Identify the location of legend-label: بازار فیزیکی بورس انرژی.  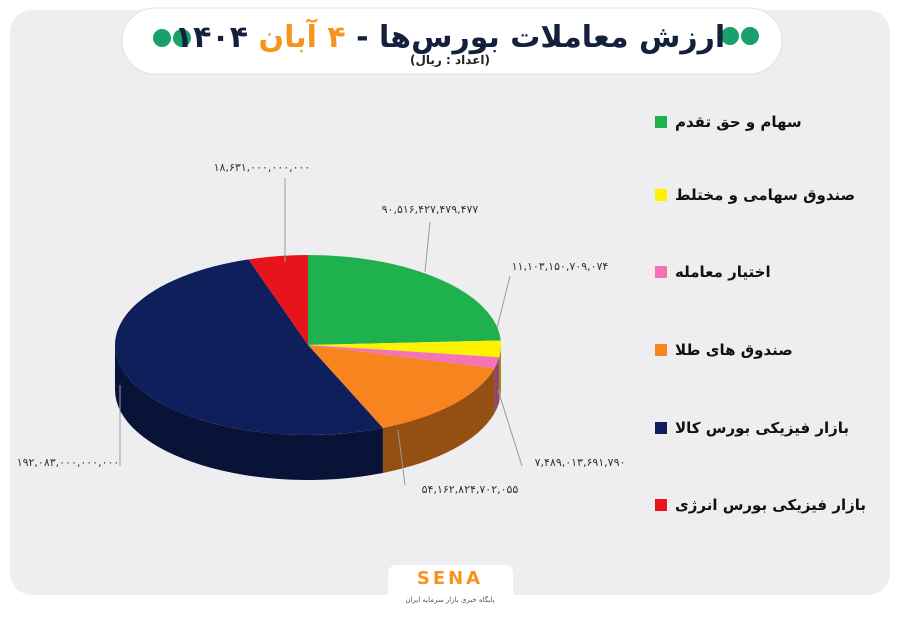
(770, 505).